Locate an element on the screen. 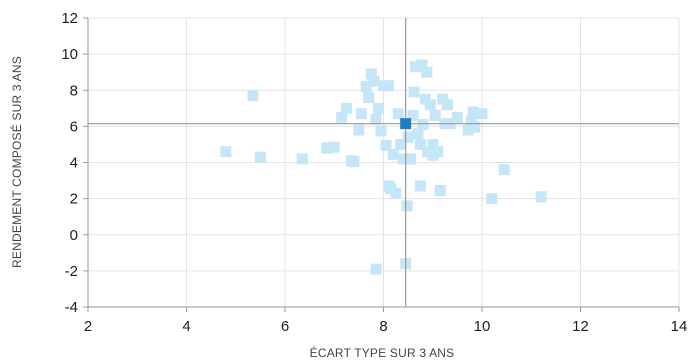 The image size is (689, 362). y-tick-label-2: 0 is located at coordinates (74, 235).